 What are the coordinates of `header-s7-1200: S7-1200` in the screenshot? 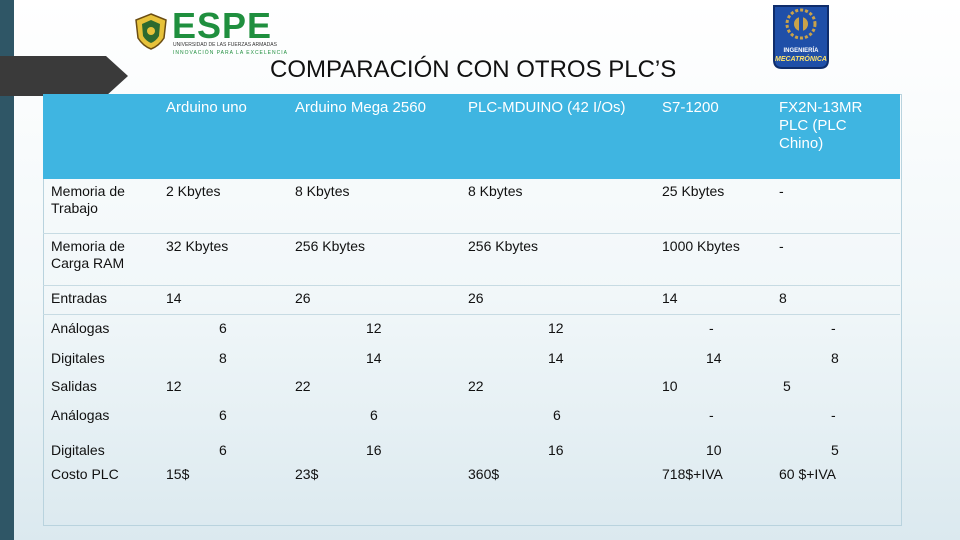 It's located at (690, 107).